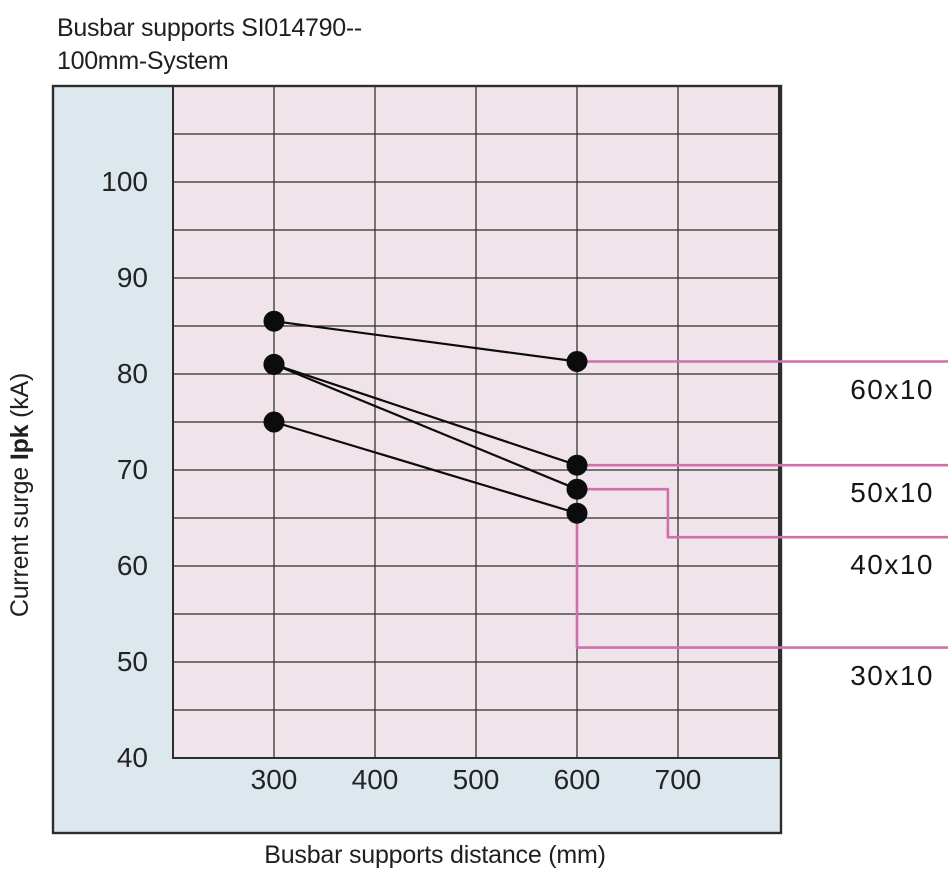  Describe the element at coordinates (425, 341) in the screenshot. I see `series-line-60x10` at that location.